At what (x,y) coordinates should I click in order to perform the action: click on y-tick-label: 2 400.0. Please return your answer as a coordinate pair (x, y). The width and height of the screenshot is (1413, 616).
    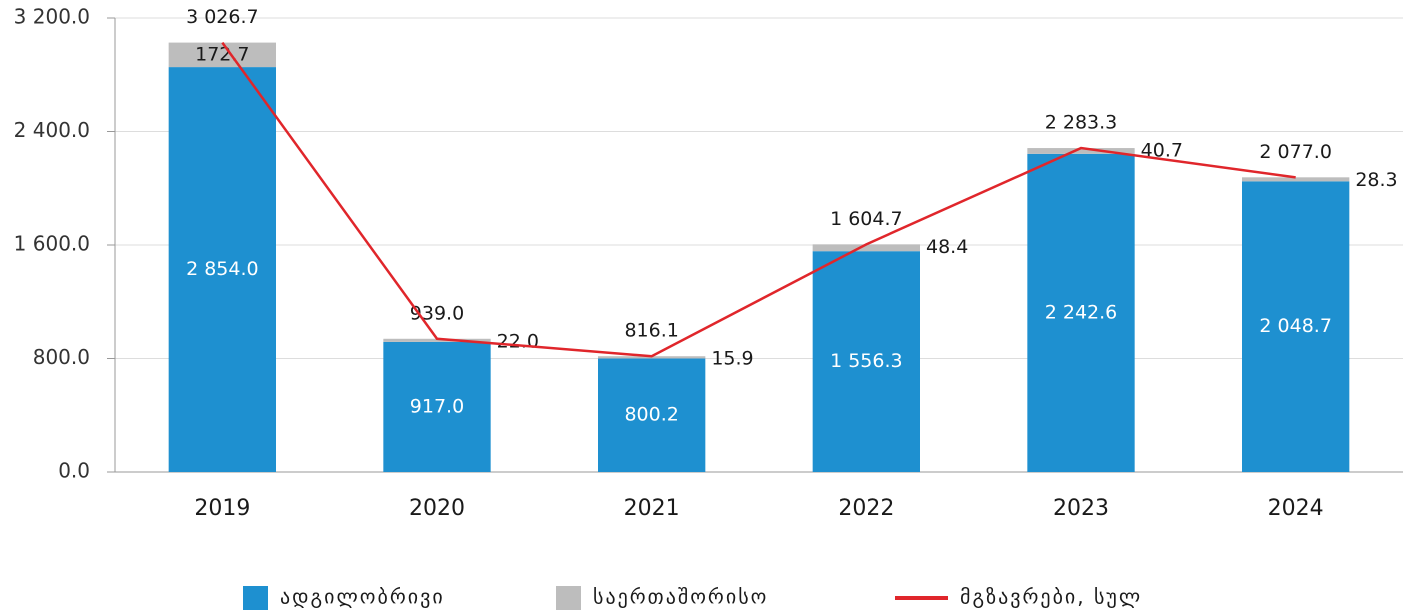
    Looking at the image, I should click on (52, 130).